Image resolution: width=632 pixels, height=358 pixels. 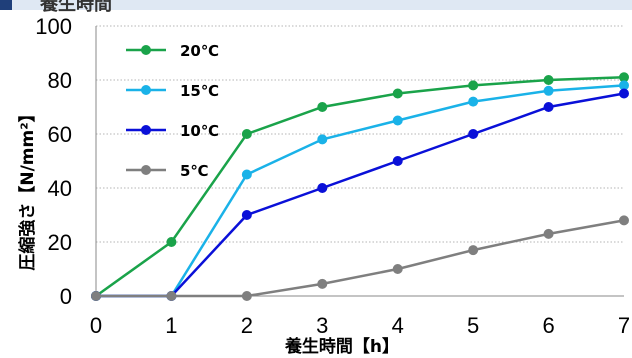 I want to click on x-tick-labels: 0 1 2 3 4 5 6 7, so click(x=360, y=325).